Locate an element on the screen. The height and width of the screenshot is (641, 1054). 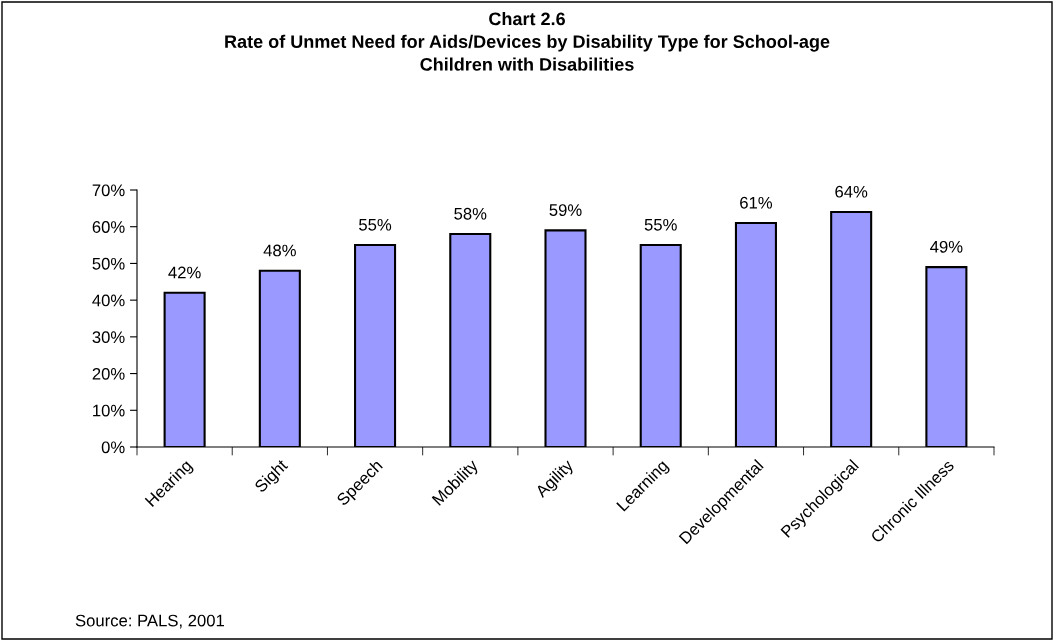
data-label: 42% is located at coordinates (184, 272).